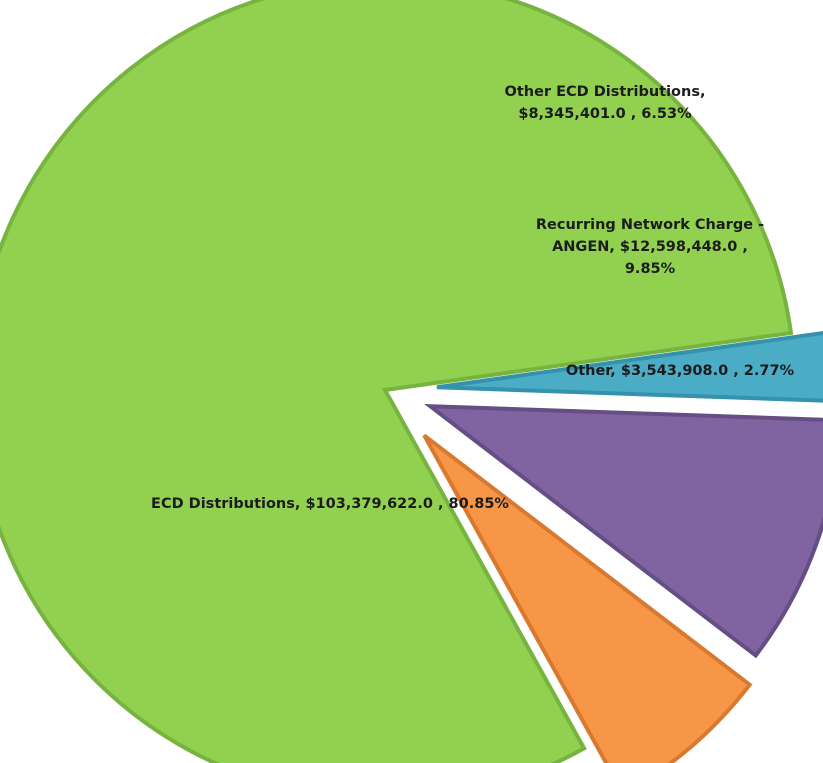 The height and width of the screenshot is (763, 823). I want to click on data-label-line: 9.85%, so click(650, 269).